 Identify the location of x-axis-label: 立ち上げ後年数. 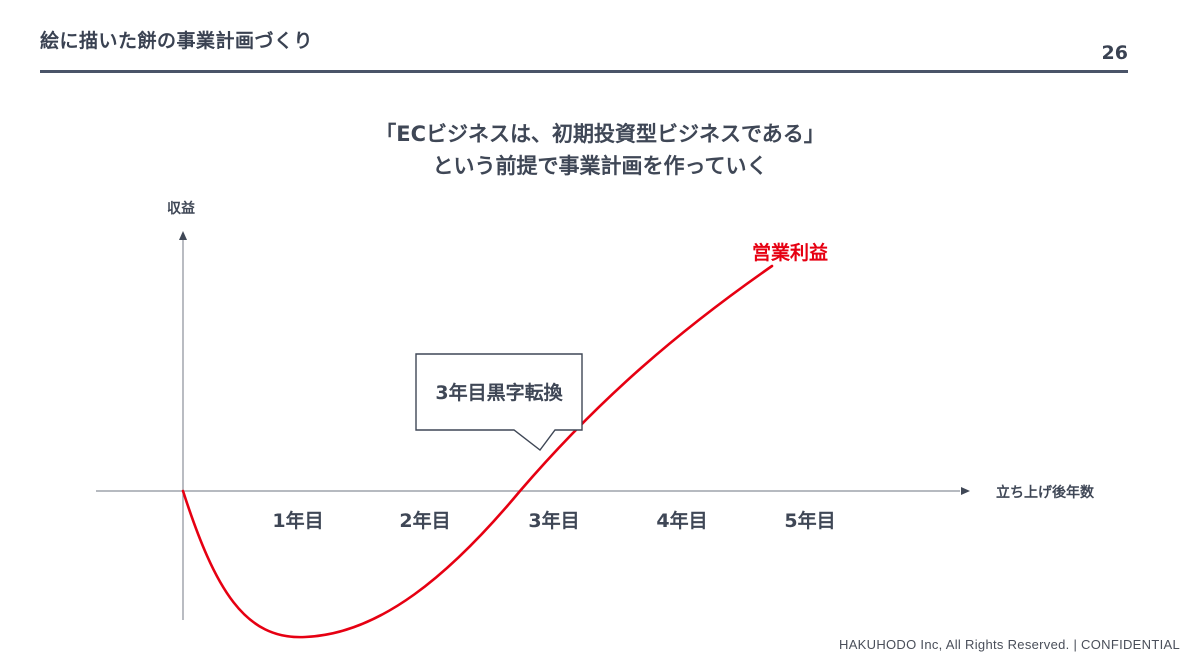
(1045, 492).